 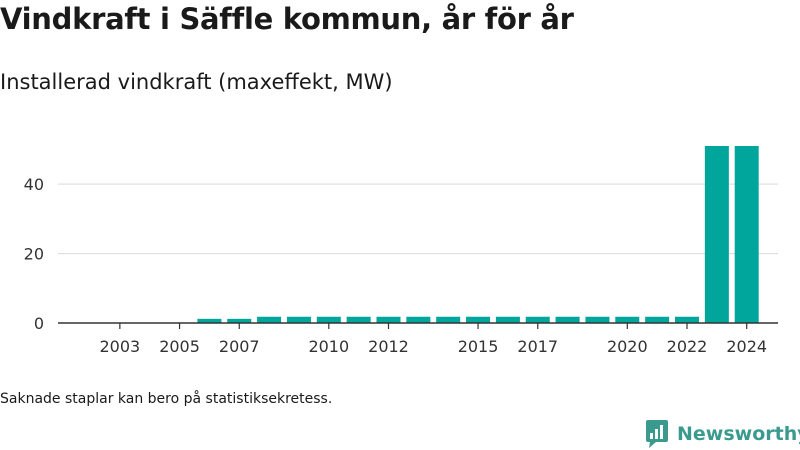 I want to click on bar-2020, so click(x=627, y=319).